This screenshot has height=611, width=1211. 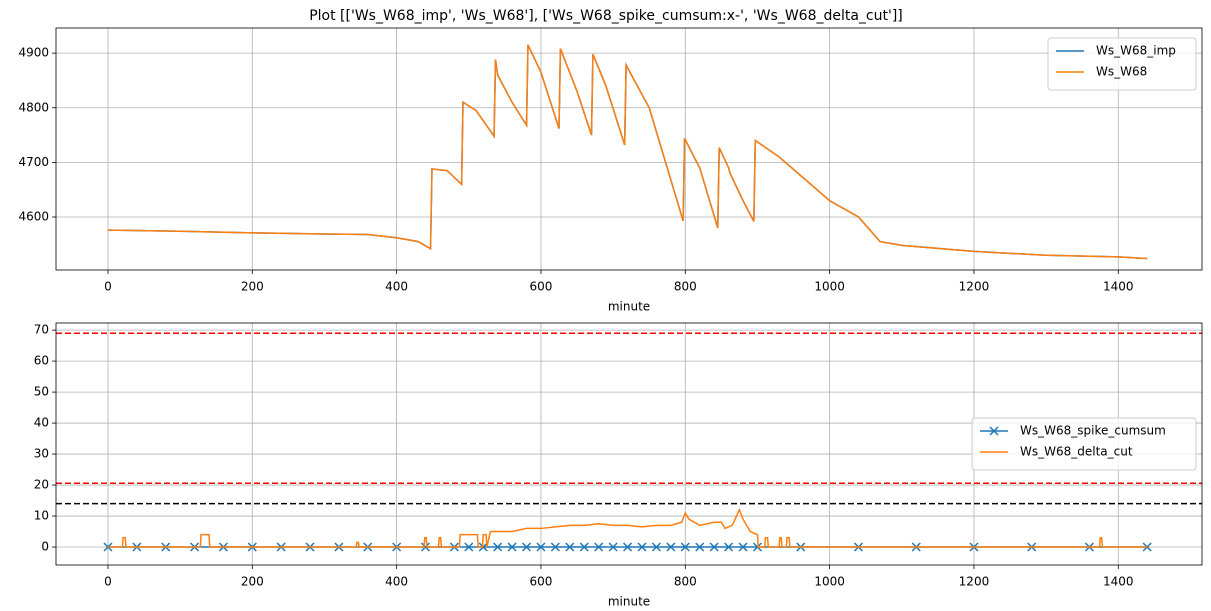 I want to click on y-tick-label: 50, so click(x=41, y=392).